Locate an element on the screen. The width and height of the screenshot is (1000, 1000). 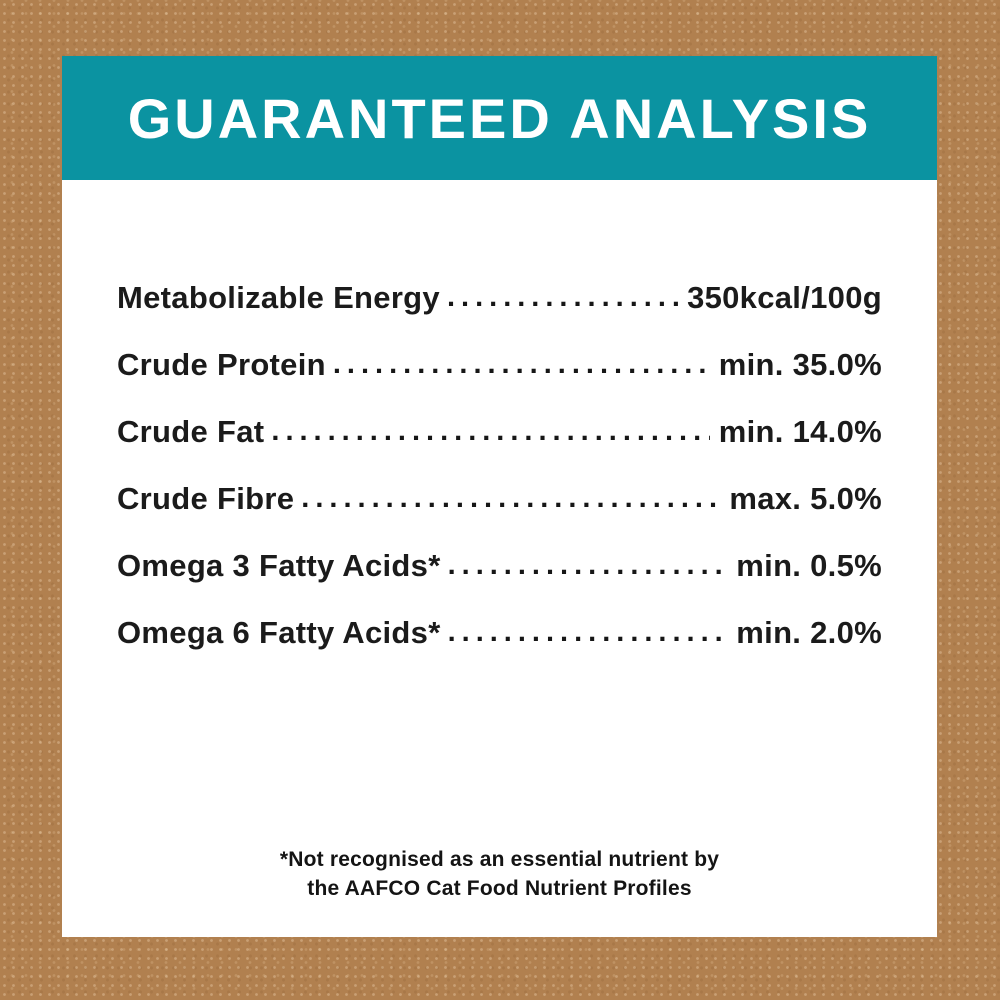
nutrient-value: 350kcal/100g is located at coordinates (784, 297).